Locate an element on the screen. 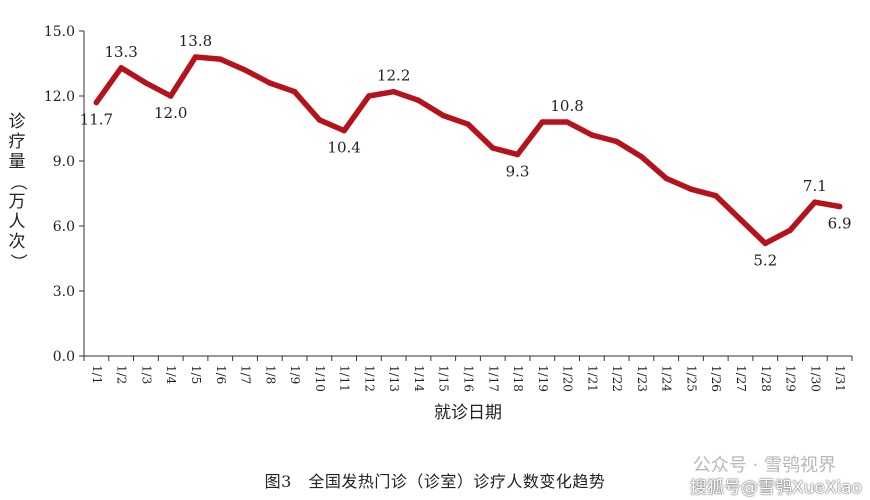  y-axis-ticks: 0.0 3.0 6.0 9.0 12.0 15.0 is located at coordinates (64, 194).